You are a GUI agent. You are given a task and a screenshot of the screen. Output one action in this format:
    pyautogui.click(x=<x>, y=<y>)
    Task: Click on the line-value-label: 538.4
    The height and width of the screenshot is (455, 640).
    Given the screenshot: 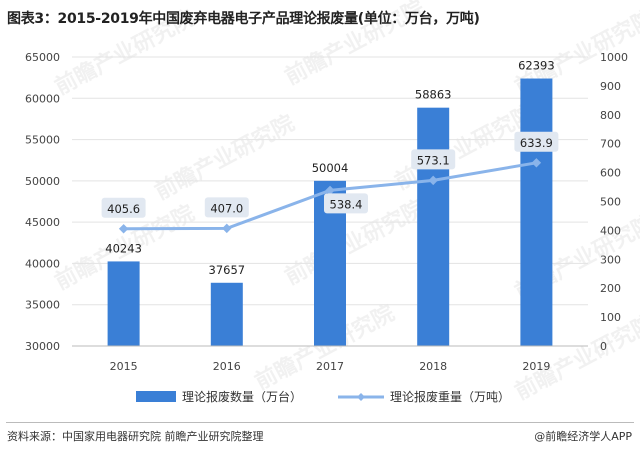 What is the action you would take?
    pyautogui.click(x=346, y=204)
    